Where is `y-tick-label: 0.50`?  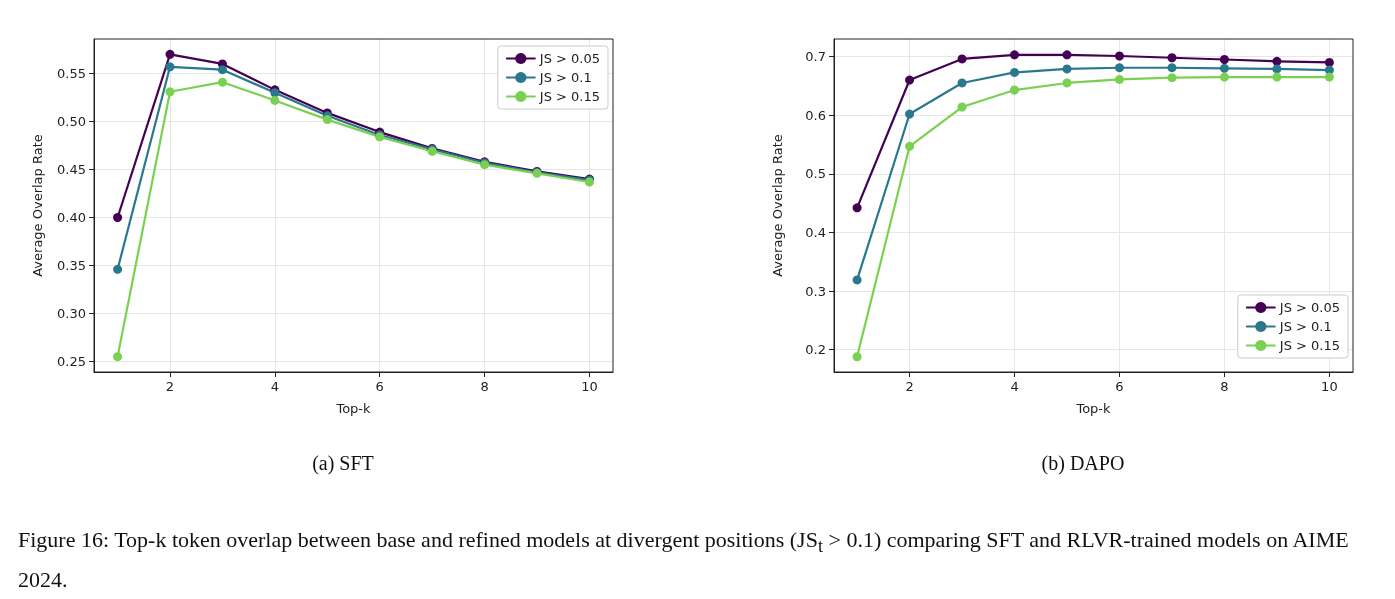
y-tick-label: 0.50 is located at coordinates (71, 122).